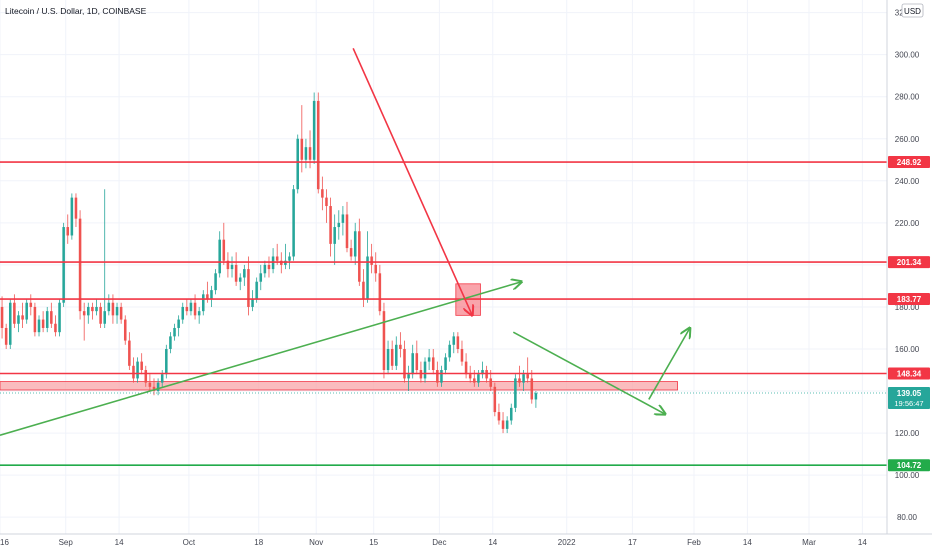  I want to click on price-tick-label: 100.00, so click(907, 475).